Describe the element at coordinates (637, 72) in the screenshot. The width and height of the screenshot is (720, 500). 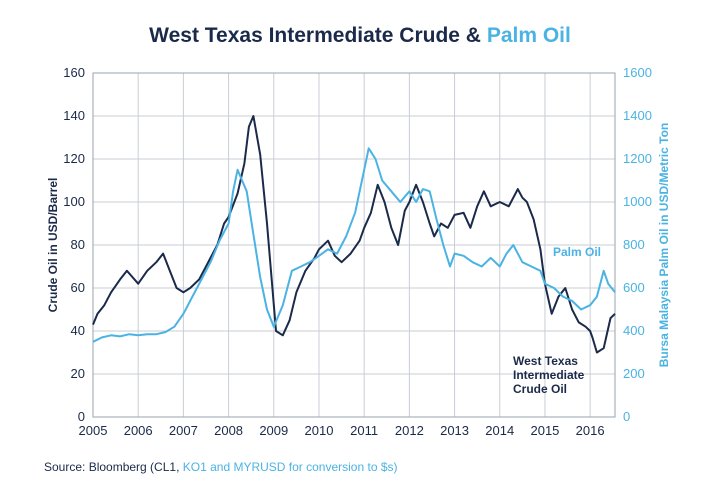
I see `y-tick-right: 1600` at that location.